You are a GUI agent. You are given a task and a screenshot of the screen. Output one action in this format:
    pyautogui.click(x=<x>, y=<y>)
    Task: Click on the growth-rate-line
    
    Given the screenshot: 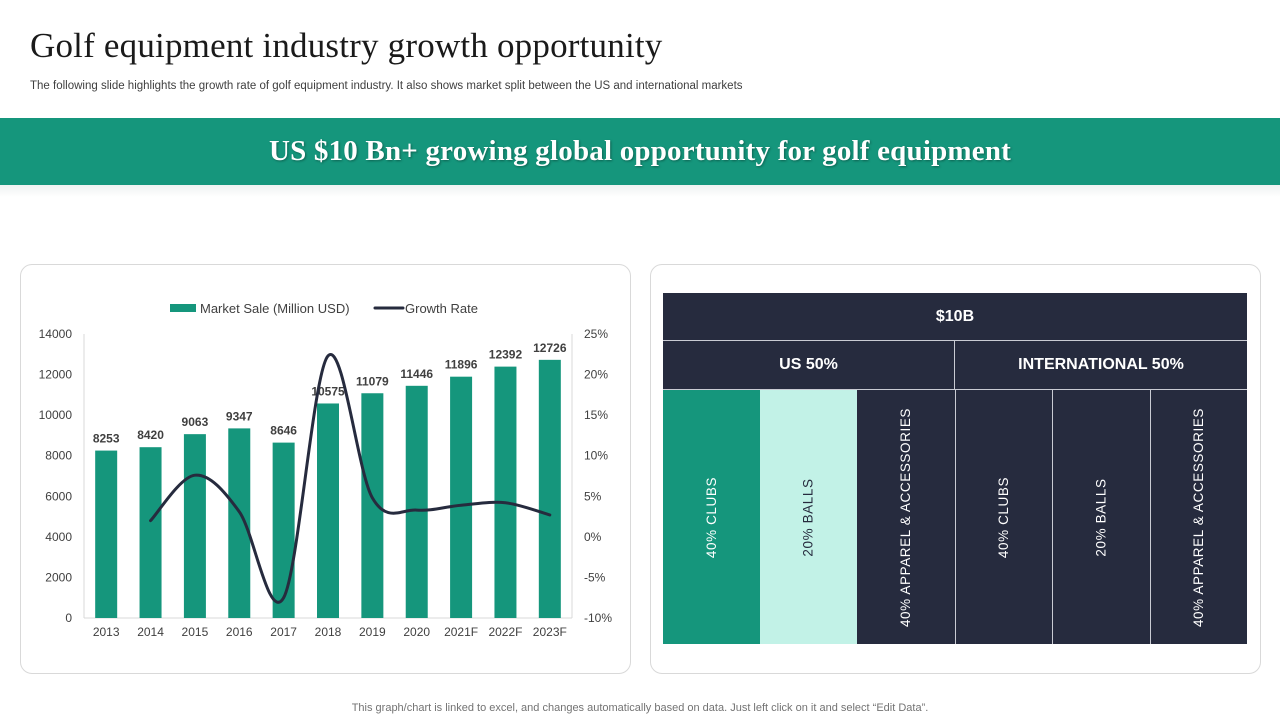 What is the action you would take?
    pyautogui.click(x=350, y=478)
    